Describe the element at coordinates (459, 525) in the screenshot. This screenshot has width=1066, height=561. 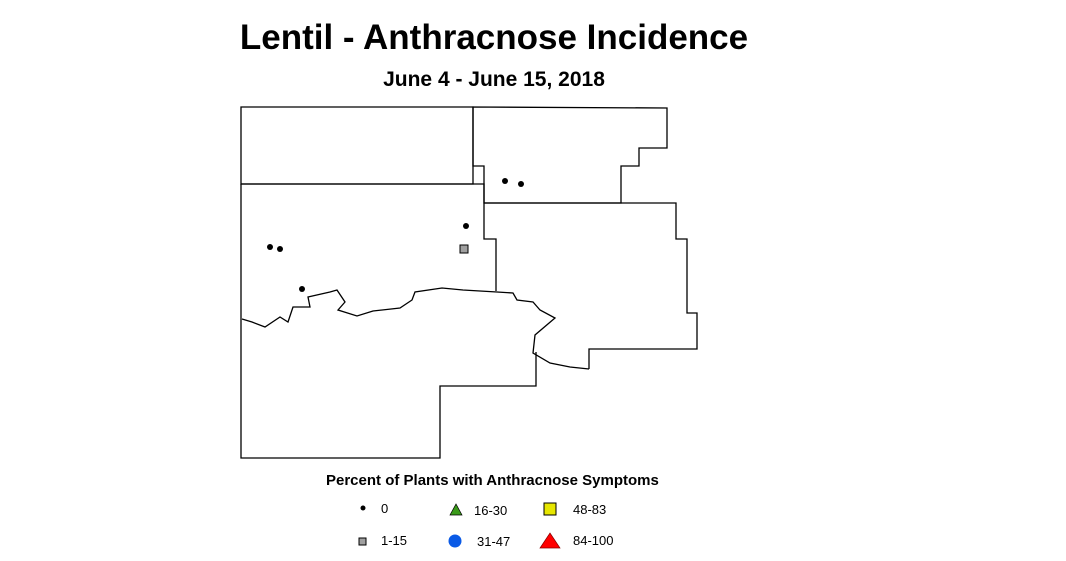
I see `legend-symbols` at that location.